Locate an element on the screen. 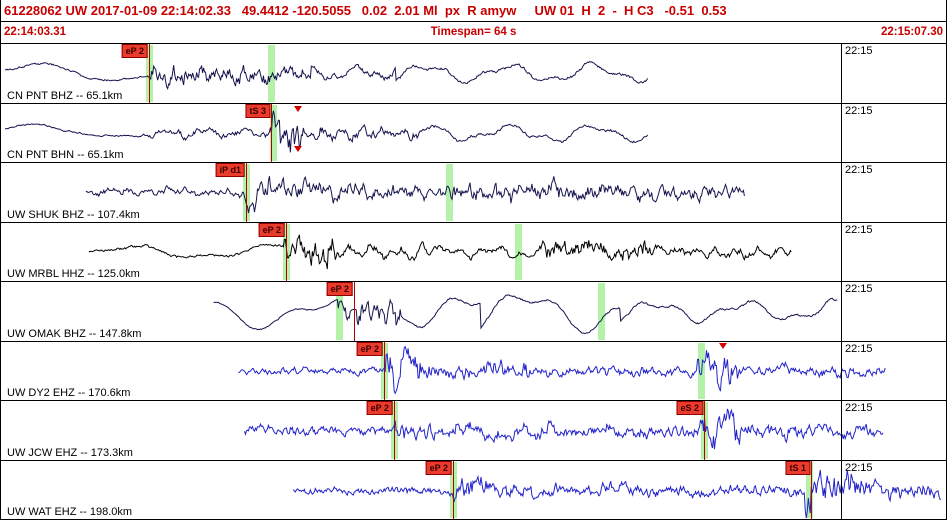  trace-row: 22:15 UW MRBL HHZ -- 125.0km eP 2 is located at coordinates (473, 252).